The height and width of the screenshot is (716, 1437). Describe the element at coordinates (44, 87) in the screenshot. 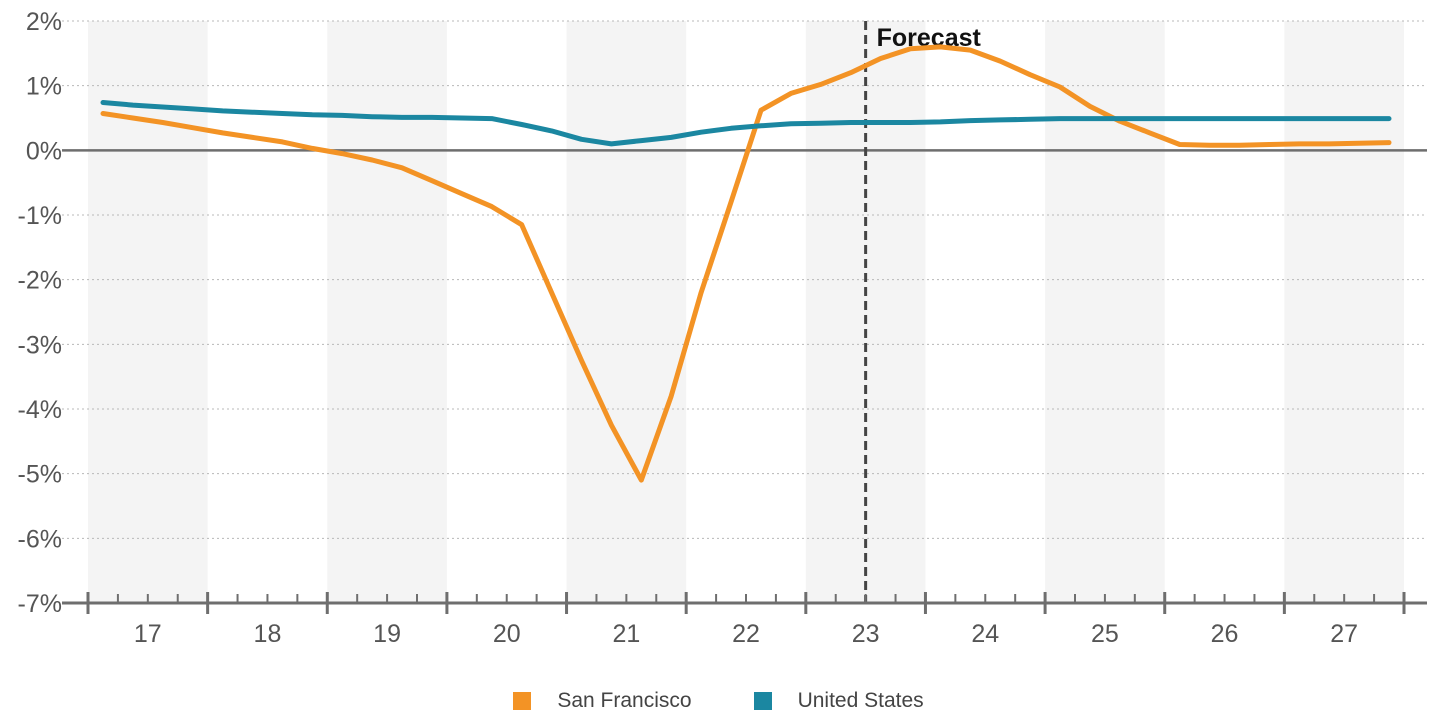

I see `y-tick-label: 1%` at that location.